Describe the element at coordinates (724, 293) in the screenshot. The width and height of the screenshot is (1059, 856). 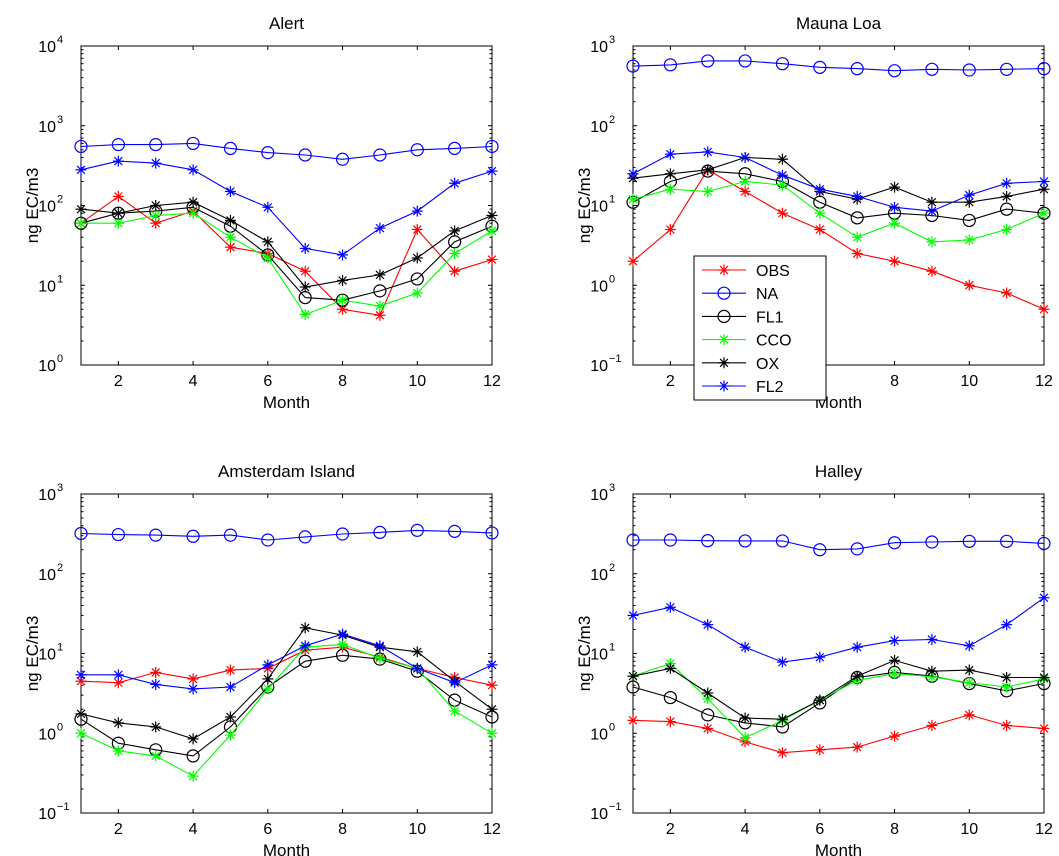
I see `legend-marker` at that location.